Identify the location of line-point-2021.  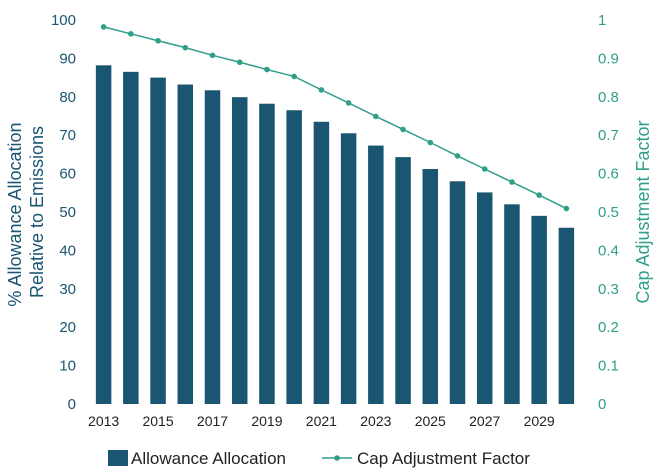
(321, 90).